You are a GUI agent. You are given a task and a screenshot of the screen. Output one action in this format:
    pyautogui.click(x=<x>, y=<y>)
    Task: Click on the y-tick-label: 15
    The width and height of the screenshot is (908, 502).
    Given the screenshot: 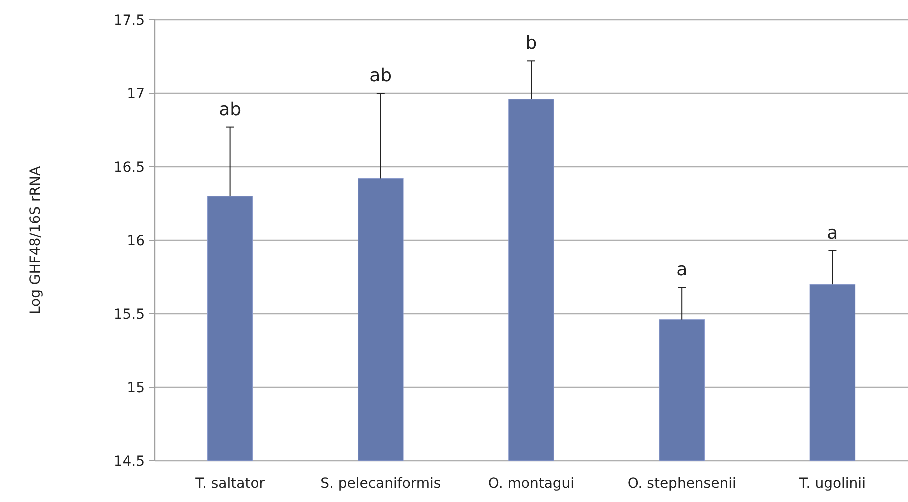 What is the action you would take?
    pyautogui.click(x=136, y=388)
    